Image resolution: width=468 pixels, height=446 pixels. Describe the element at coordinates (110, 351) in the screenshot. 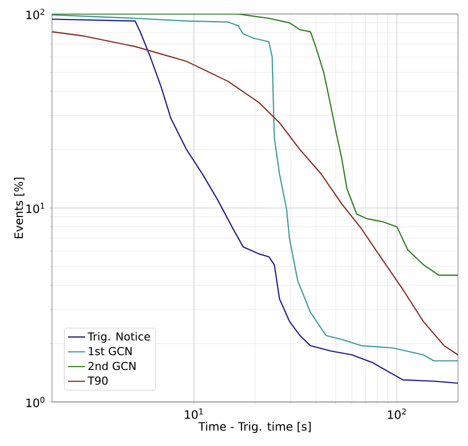

I see `legend-label: 1st GCN` at that location.